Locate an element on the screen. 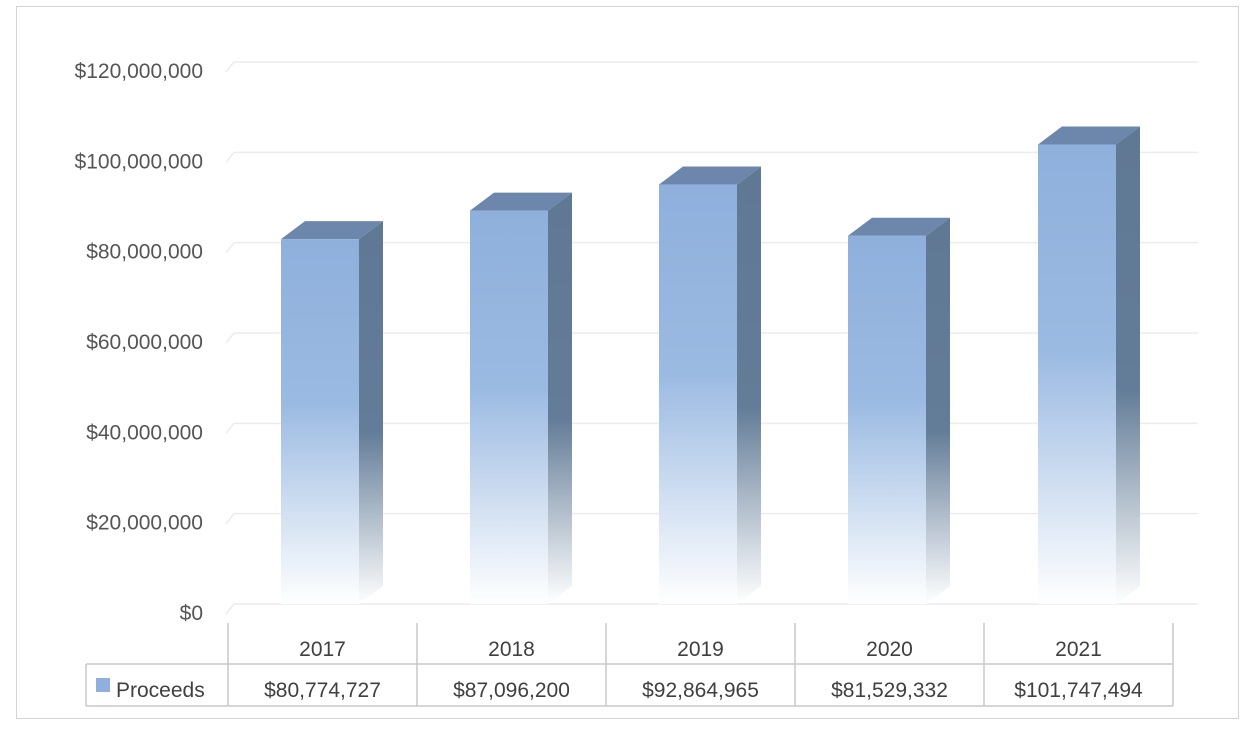 Image resolution: width=1247 pixels, height=729 pixels. bar-2019 is located at coordinates (710, 385).